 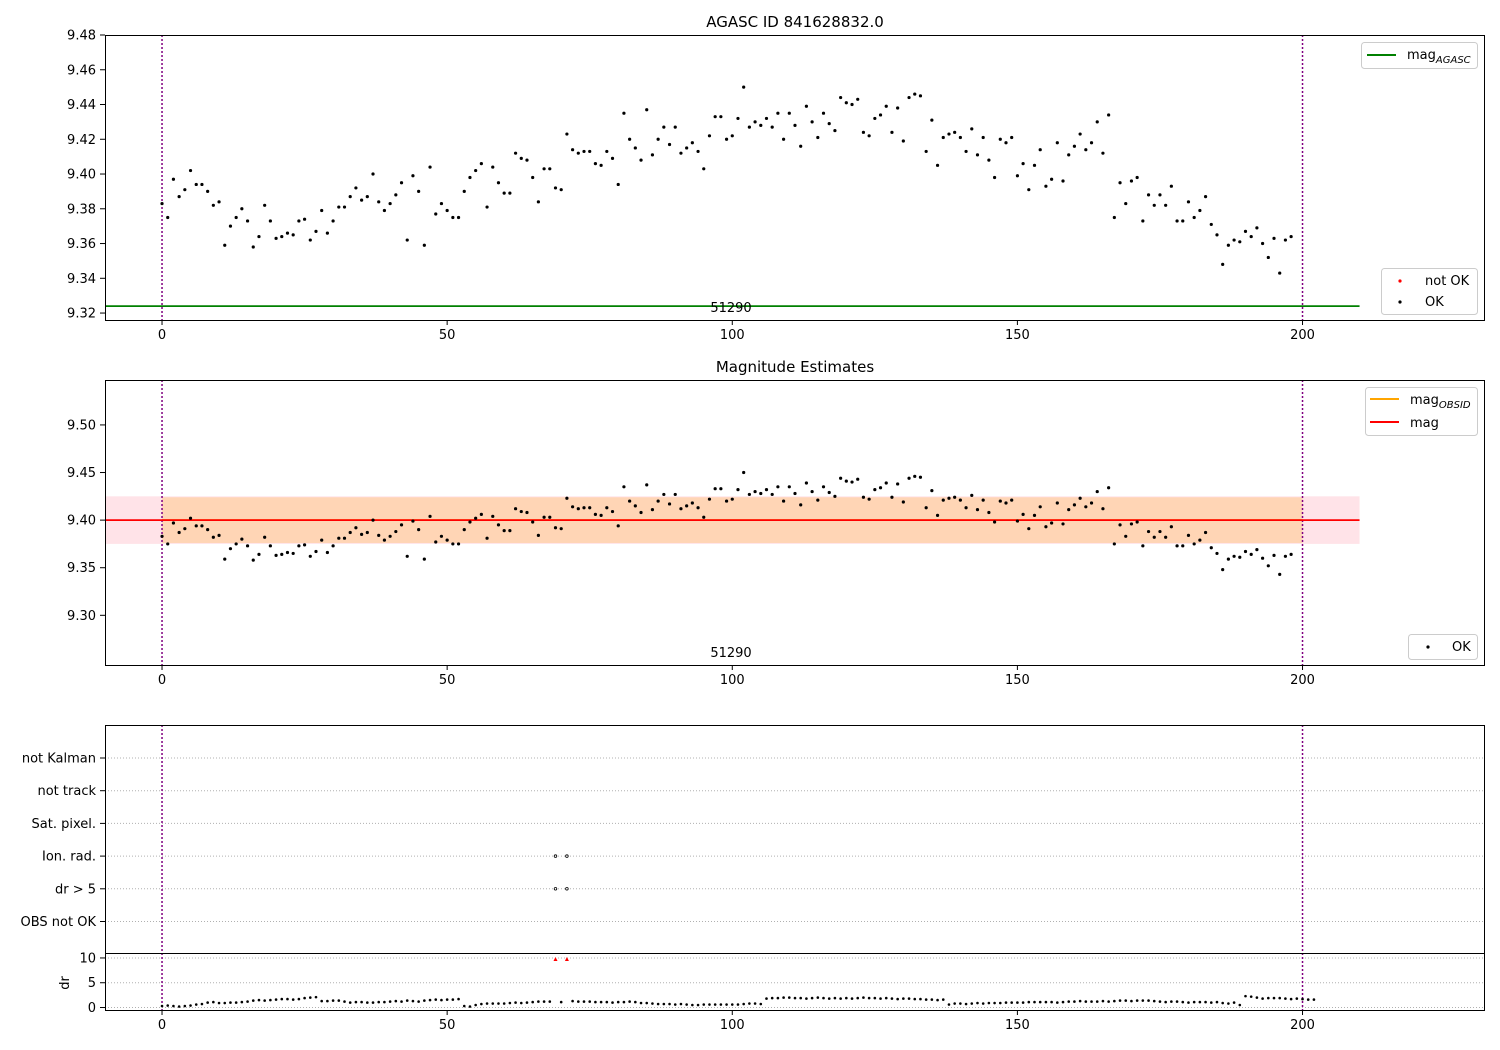 What do you see at coordinates (1434, 302) in the screenshot?
I see `legend-ok-label: OK` at bounding box center [1434, 302].